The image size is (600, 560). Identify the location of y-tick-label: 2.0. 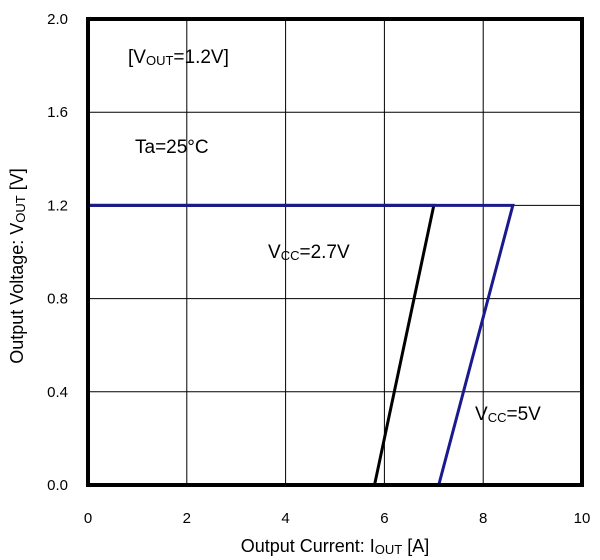
(57, 19).